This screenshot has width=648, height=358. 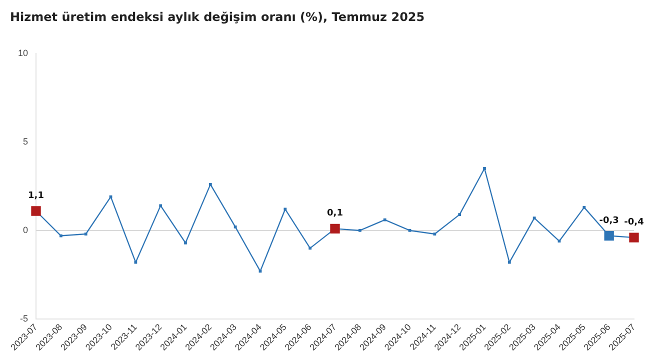 What do you see at coordinates (217, 17) in the screenshot?
I see `chart-title: Hizmet üretim endeksi aylık değişim oranı (%), Temmuz 2025` at bounding box center [217, 17].